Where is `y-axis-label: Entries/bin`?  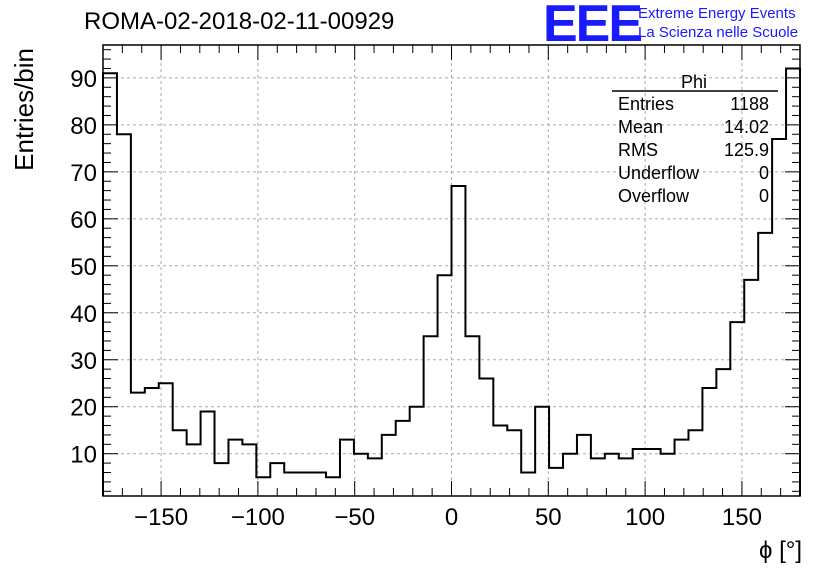 y-axis-label: Entries/bin is located at coordinates (24, 109).